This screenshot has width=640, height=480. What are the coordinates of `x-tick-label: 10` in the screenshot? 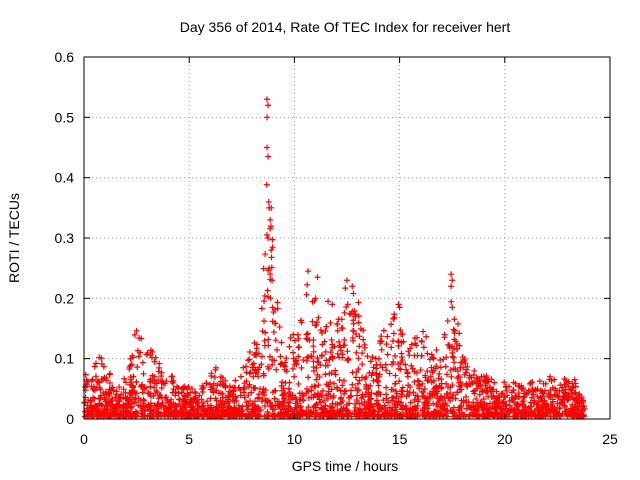 It's located at (295, 439).